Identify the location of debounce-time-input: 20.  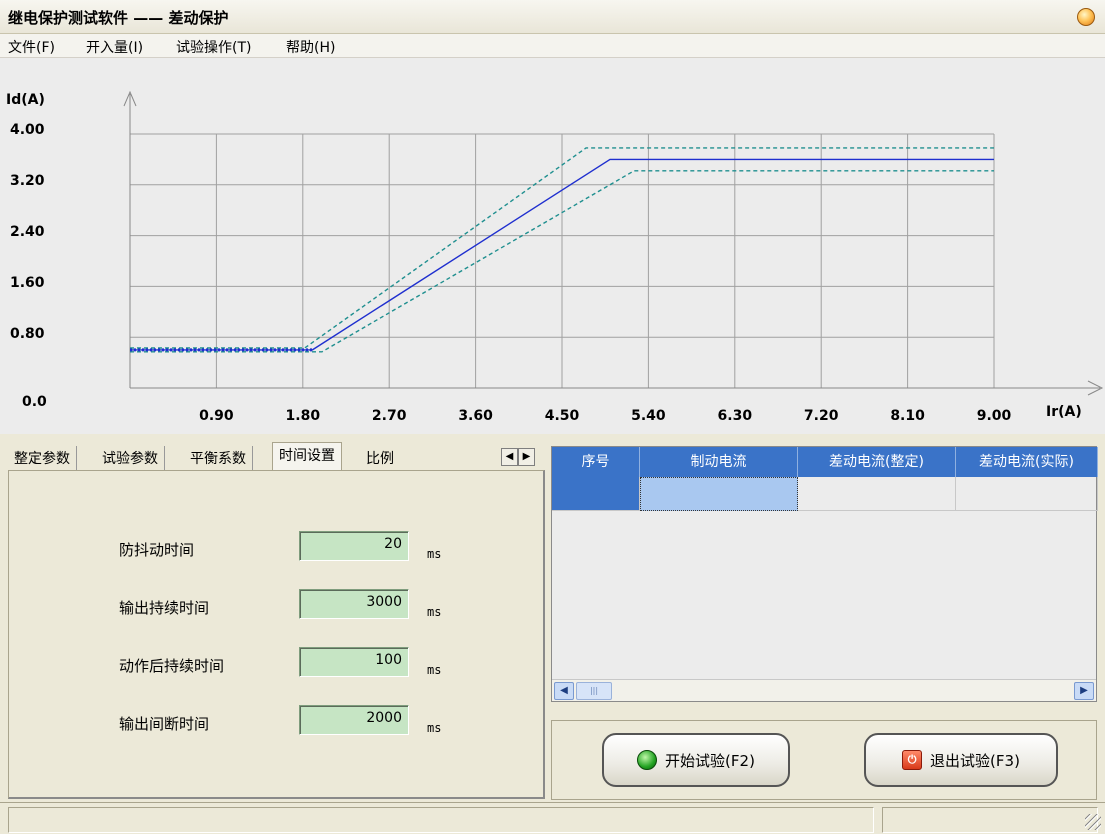
(354, 546).